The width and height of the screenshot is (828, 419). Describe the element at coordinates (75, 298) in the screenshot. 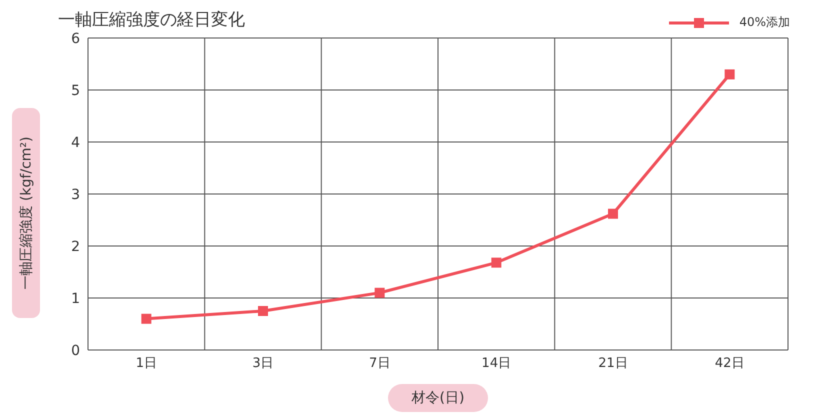

I see `y-tick-label: 1` at that location.